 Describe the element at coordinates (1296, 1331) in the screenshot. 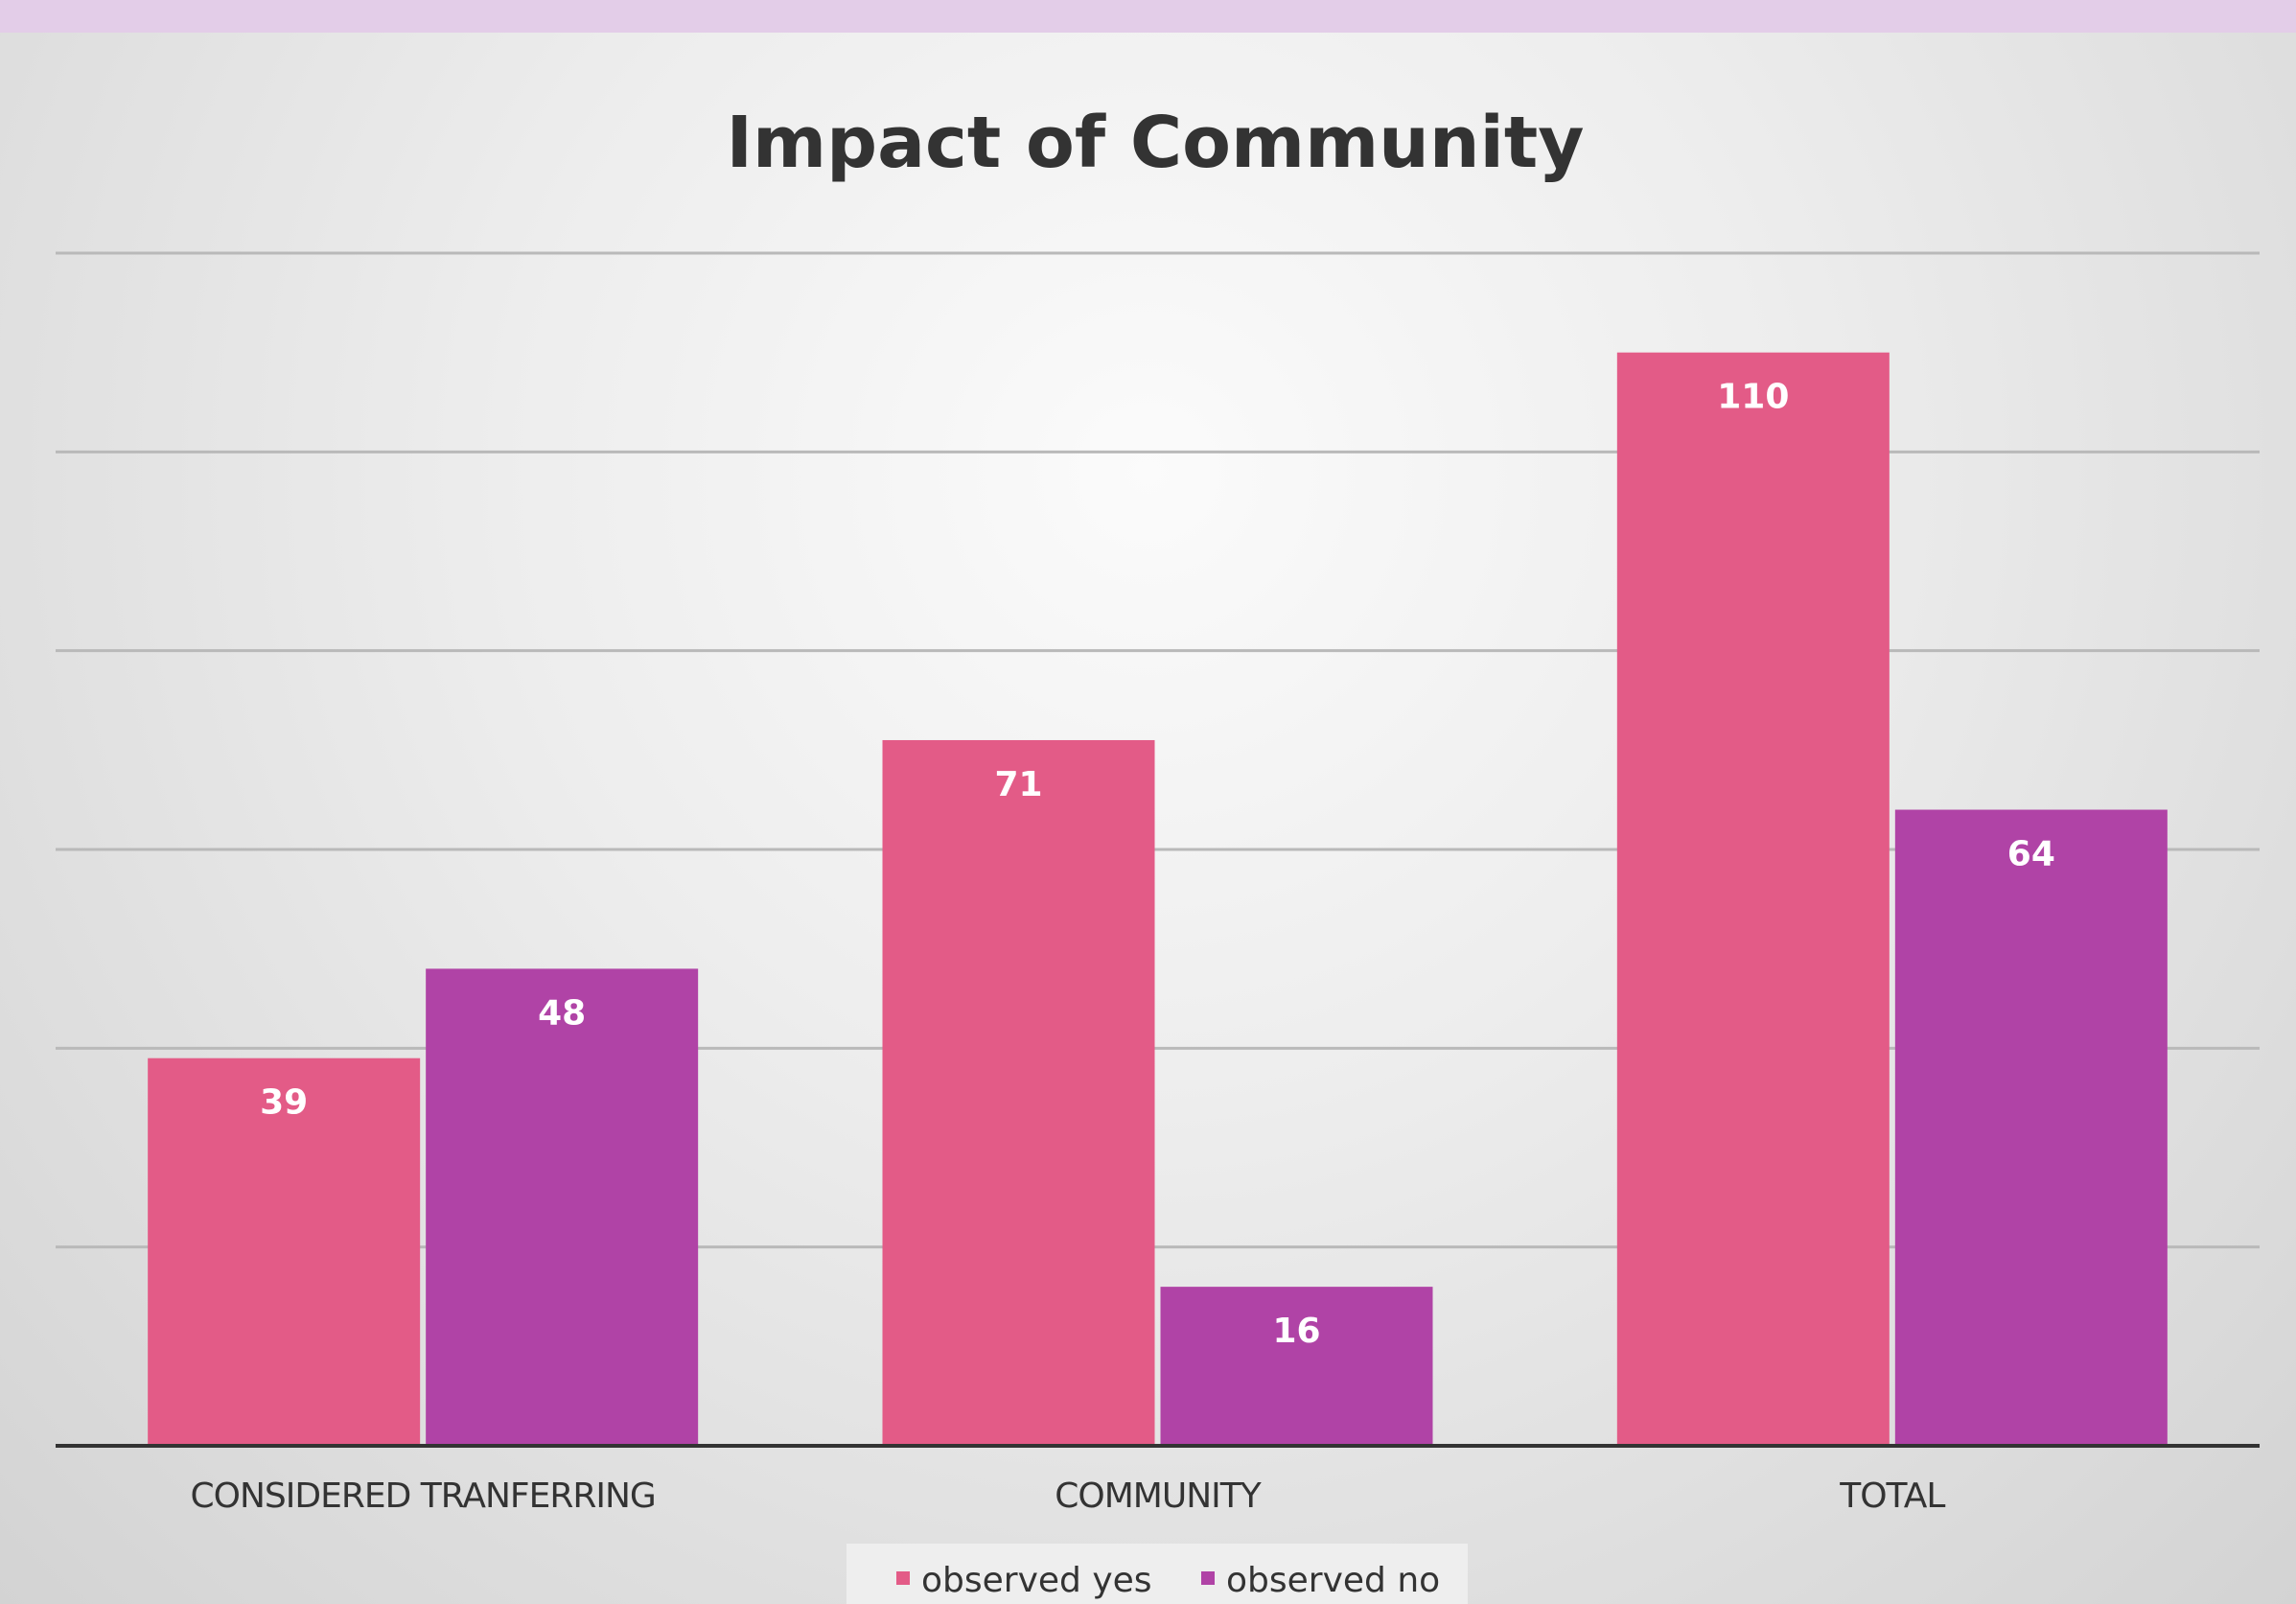

I see `data-label: 16` at that location.